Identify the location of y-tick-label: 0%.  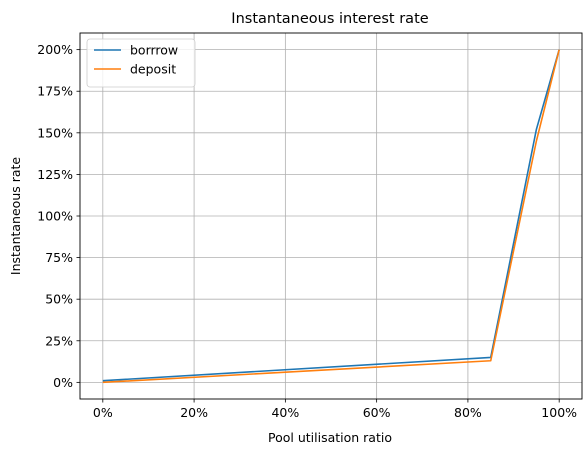
(63, 382).